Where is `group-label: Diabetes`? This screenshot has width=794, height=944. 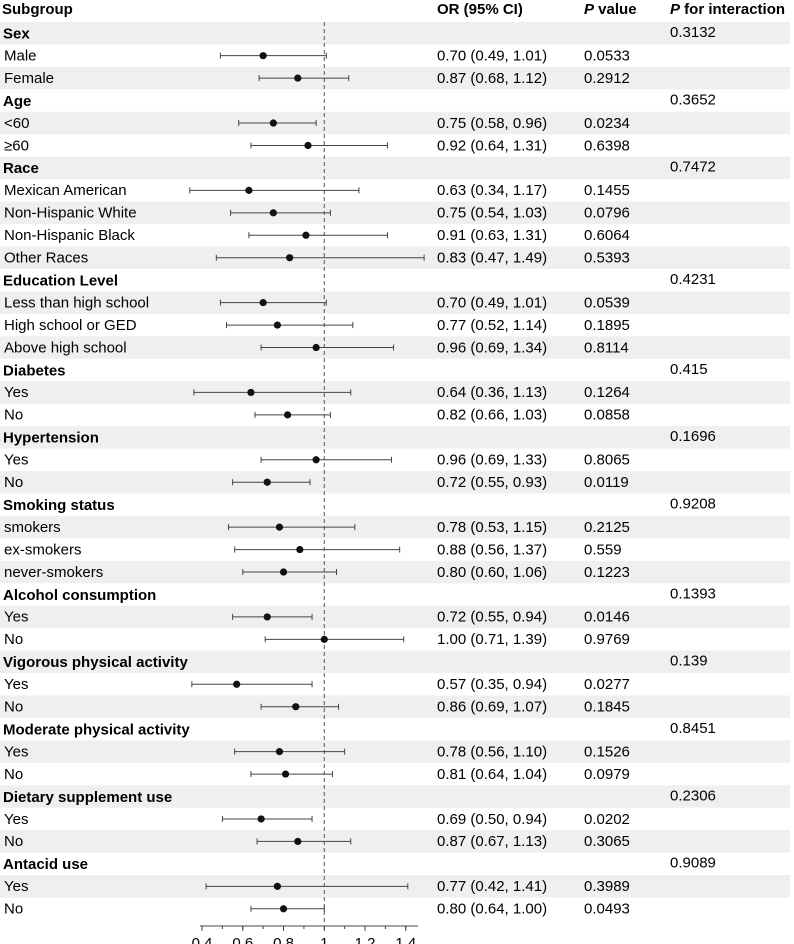
group-label: Diabetes is located at coordinates (34, 370).